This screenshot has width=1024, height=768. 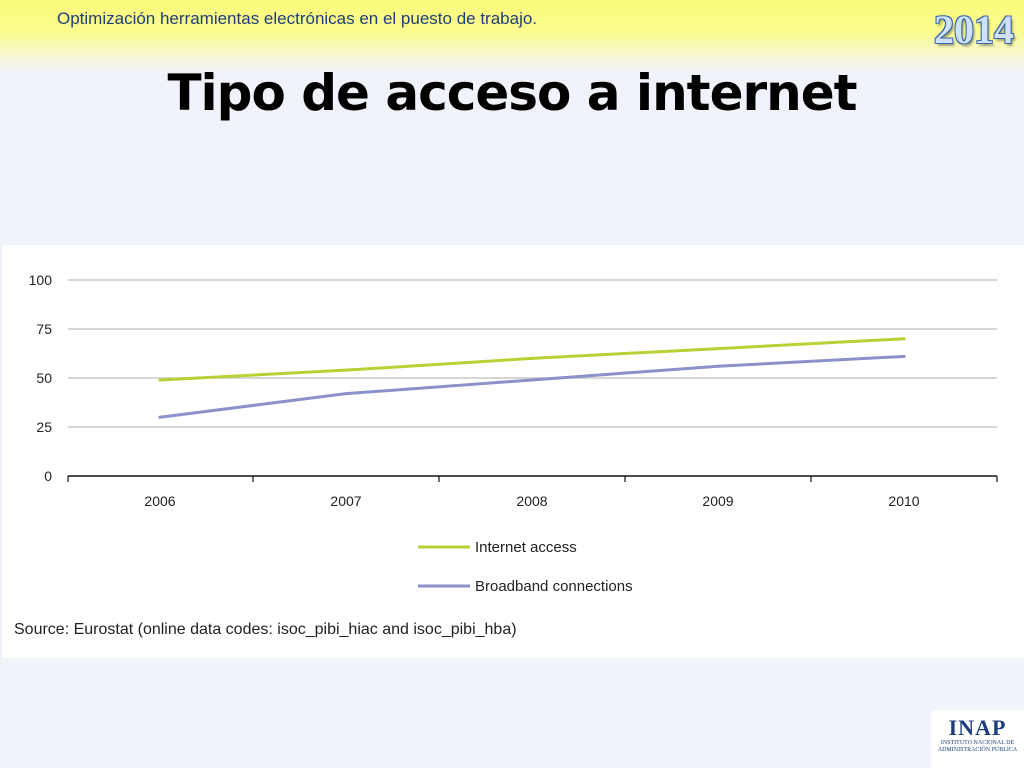 What do you see at coordinates (532, 386) in the screenshot?
I see `series-line-broadband` at bounding box center [532, 386].